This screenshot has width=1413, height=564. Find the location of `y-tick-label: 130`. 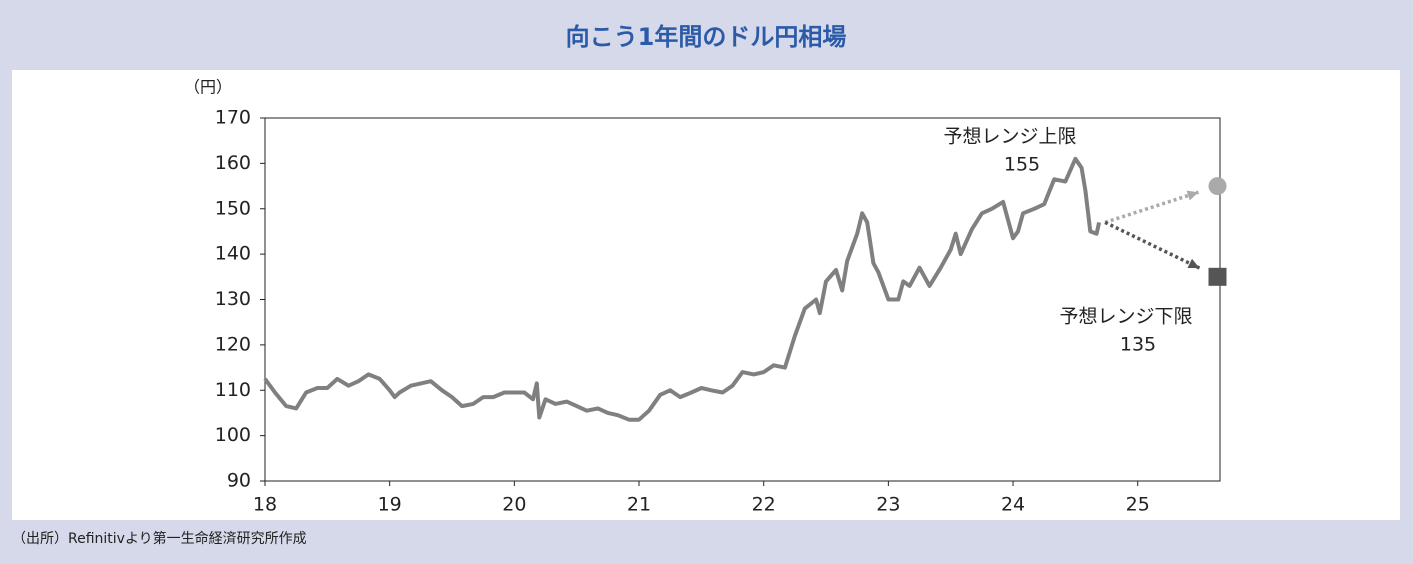

y-tick-label: 130 is located at coordinates (233, 299).